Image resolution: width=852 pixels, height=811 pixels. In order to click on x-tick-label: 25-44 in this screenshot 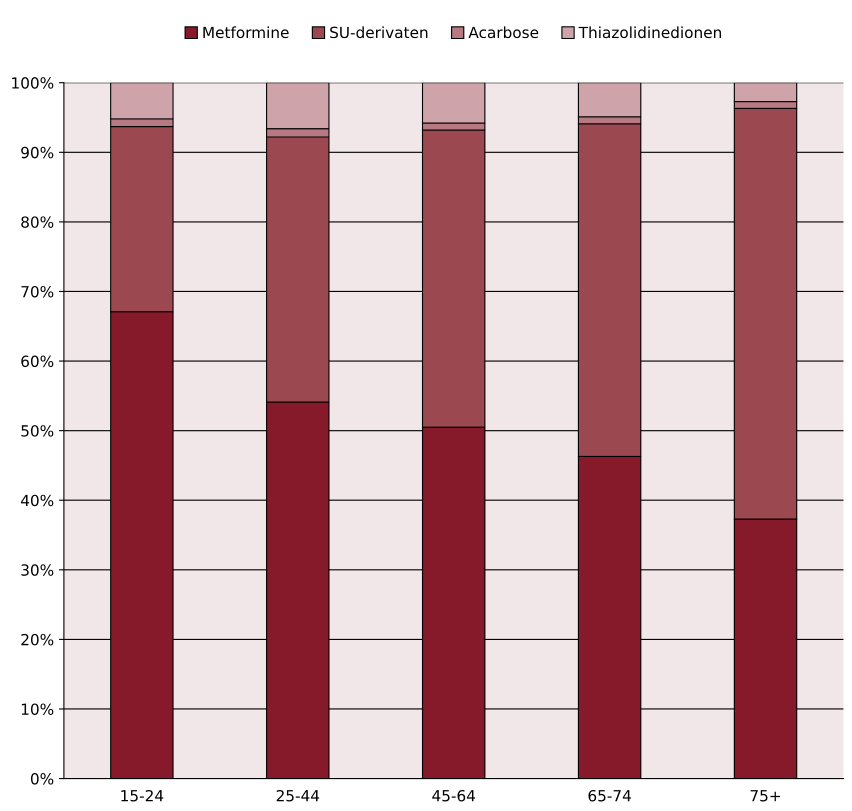, I will do `click(298, 796)`.